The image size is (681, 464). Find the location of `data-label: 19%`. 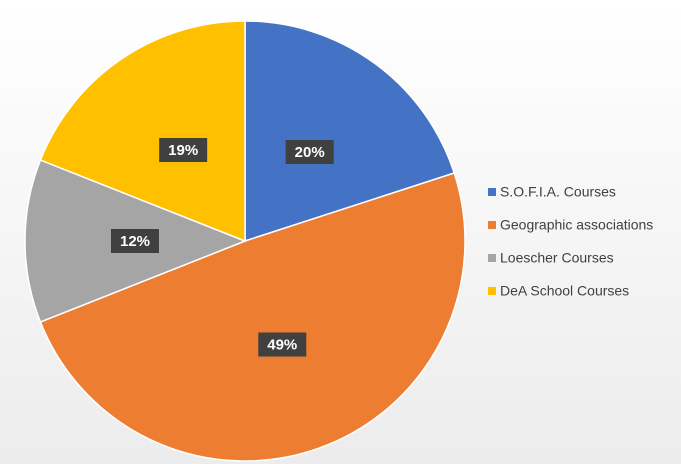

data-label: 19% is located at coordinates (183, 150).